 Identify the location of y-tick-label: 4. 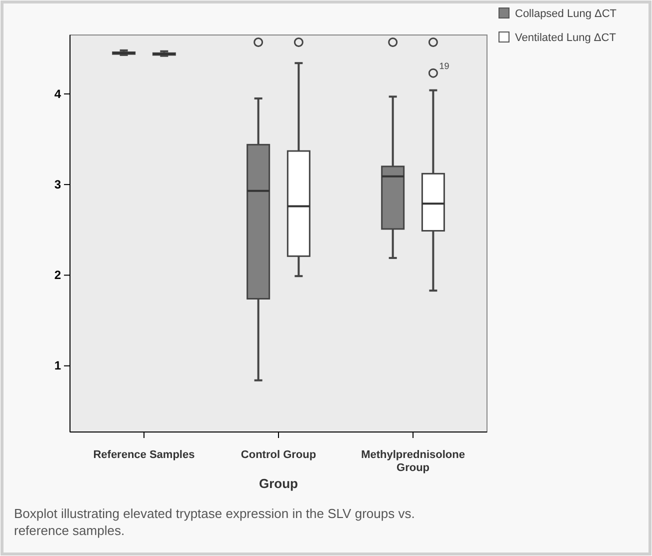
(58, 93).